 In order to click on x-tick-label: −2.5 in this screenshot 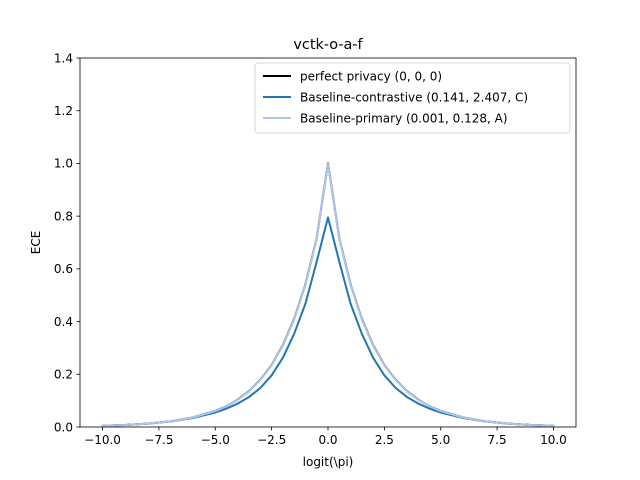, I will do `click(271, 440)`.